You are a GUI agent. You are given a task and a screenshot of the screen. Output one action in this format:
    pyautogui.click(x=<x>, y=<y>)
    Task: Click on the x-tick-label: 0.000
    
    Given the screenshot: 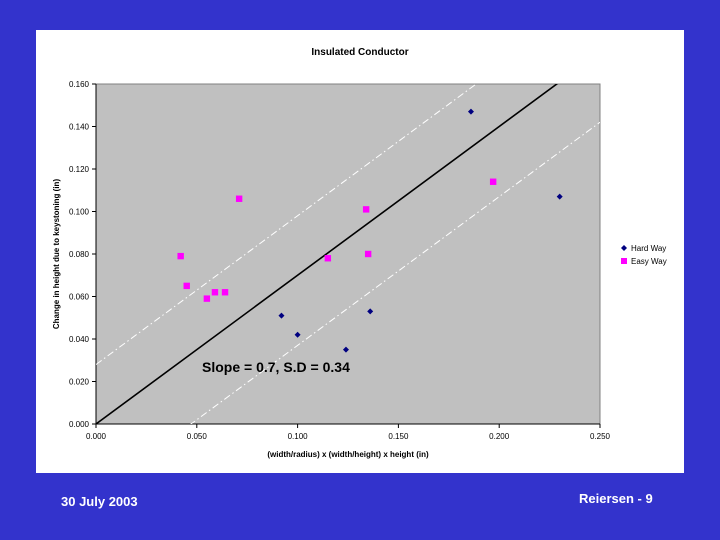 What is the action you would take?
    pyautogui.click(x=96, y=436)
    